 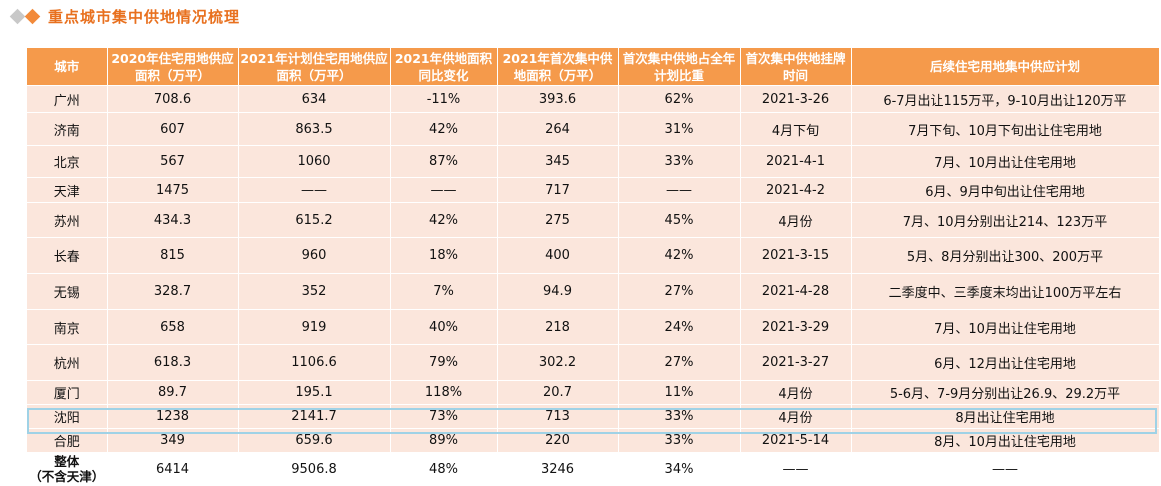 What do you see at coordinates (444, 161) in the screenshot?
I see `value-cell: 87%` at bounding box center [444, 161].